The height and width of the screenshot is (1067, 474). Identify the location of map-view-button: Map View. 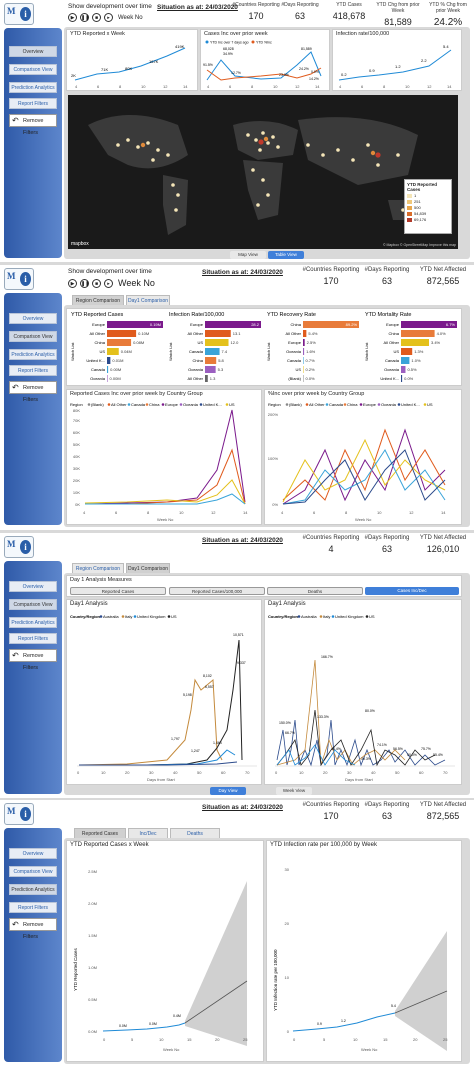
(248, 255).